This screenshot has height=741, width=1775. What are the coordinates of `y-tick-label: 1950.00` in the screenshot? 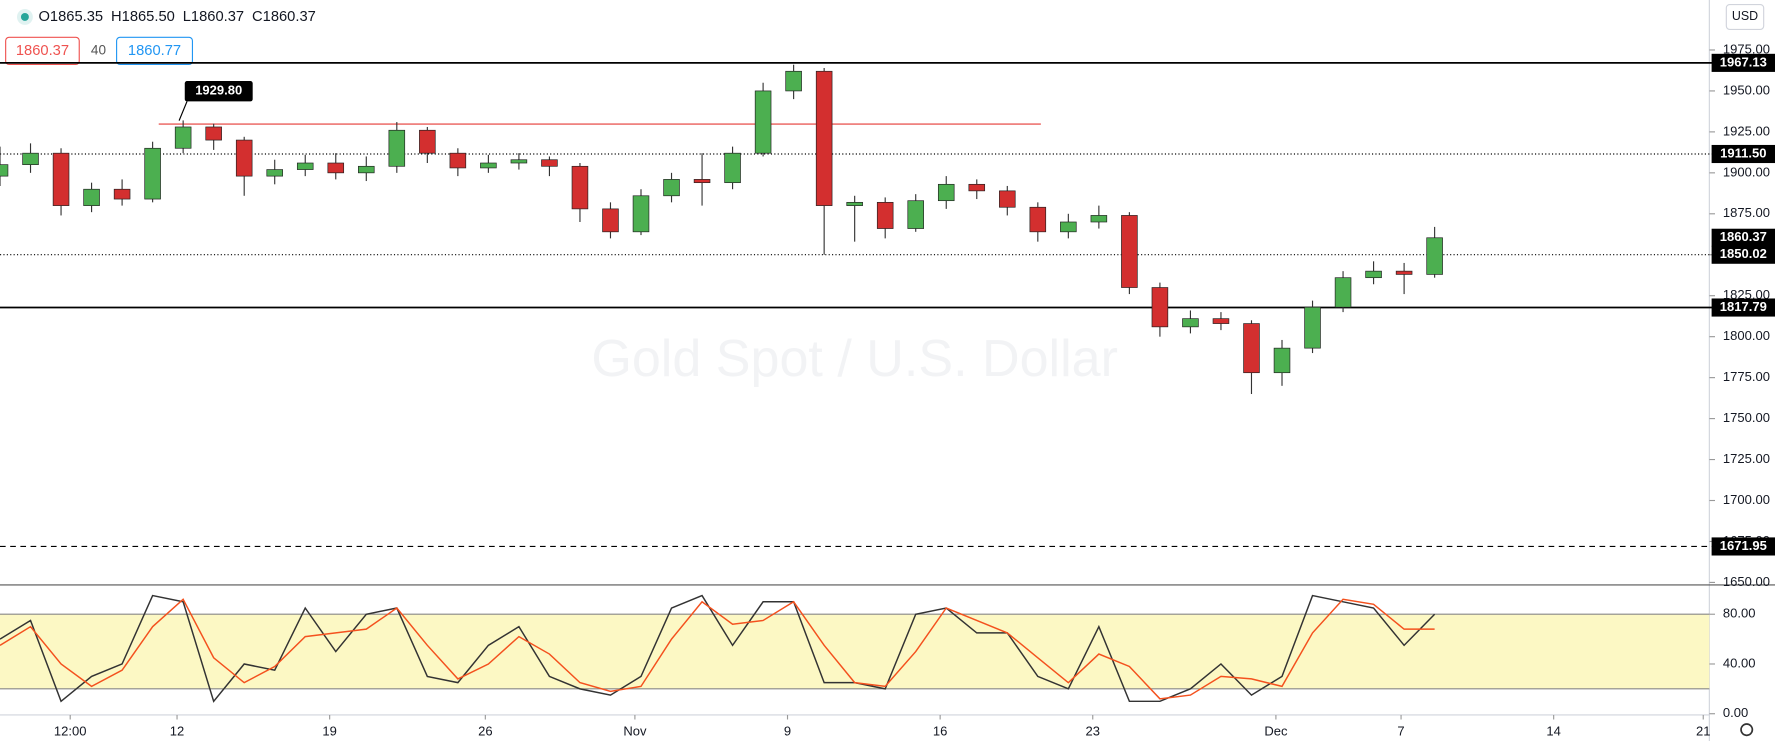 It's located at (1746, 89).